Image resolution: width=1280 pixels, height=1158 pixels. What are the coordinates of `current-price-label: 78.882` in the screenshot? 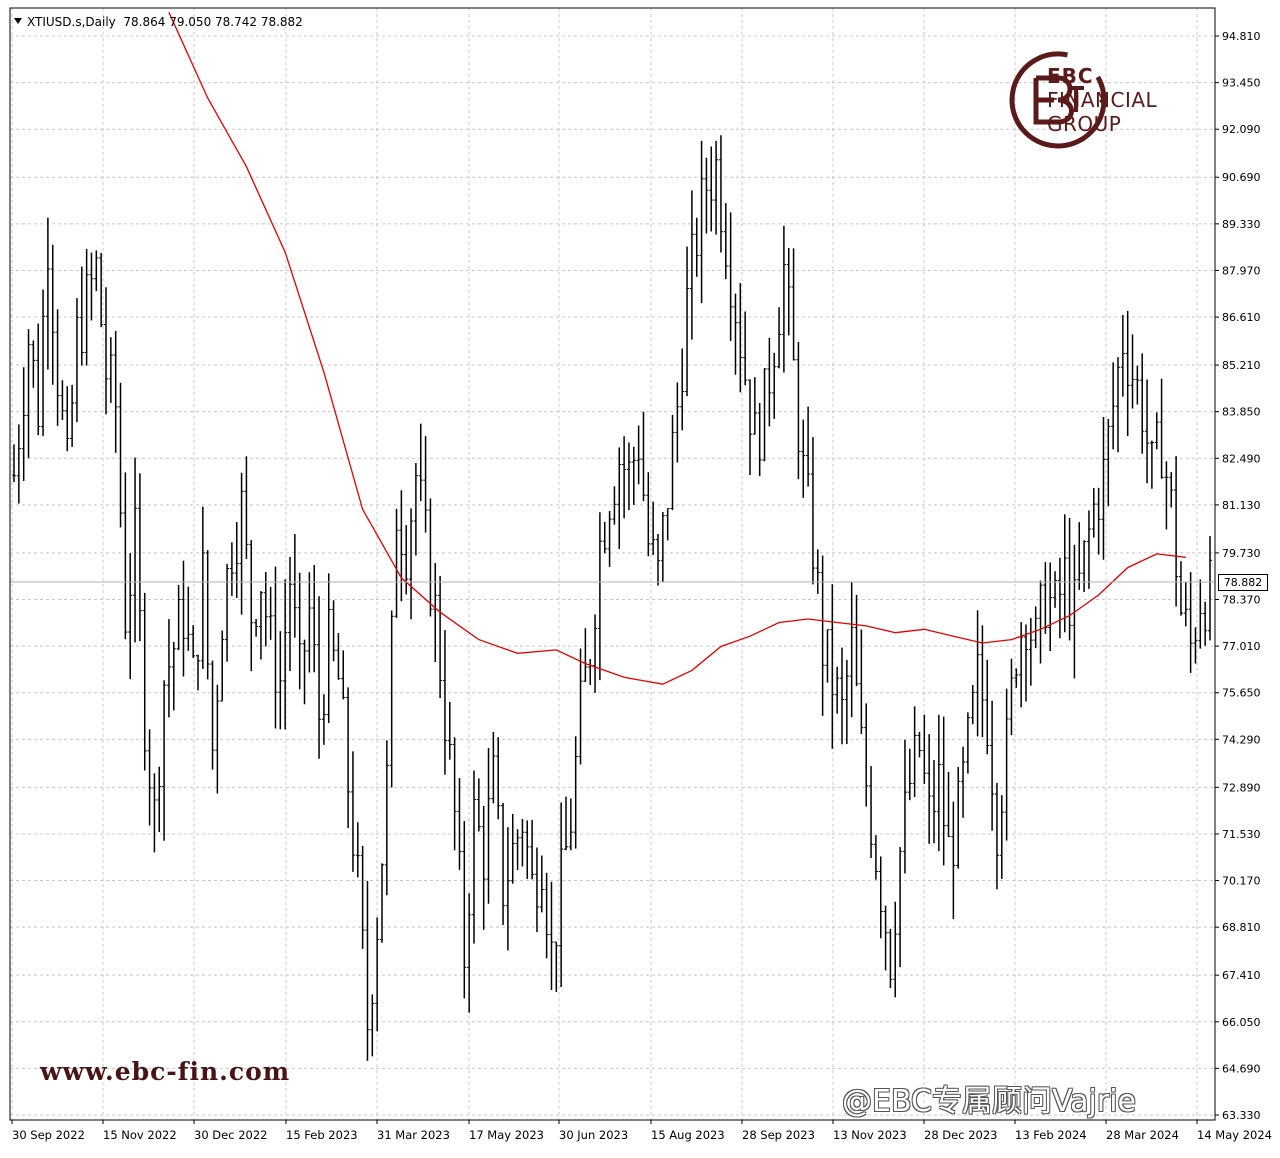 It's located at (1243, 582).